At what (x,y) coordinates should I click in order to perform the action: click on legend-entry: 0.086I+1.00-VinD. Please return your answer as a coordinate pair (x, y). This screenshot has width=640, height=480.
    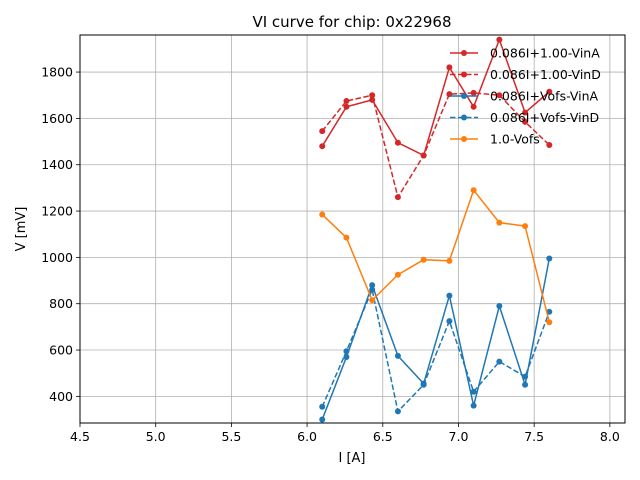
    Looking at the image, I should click on (525, 74).